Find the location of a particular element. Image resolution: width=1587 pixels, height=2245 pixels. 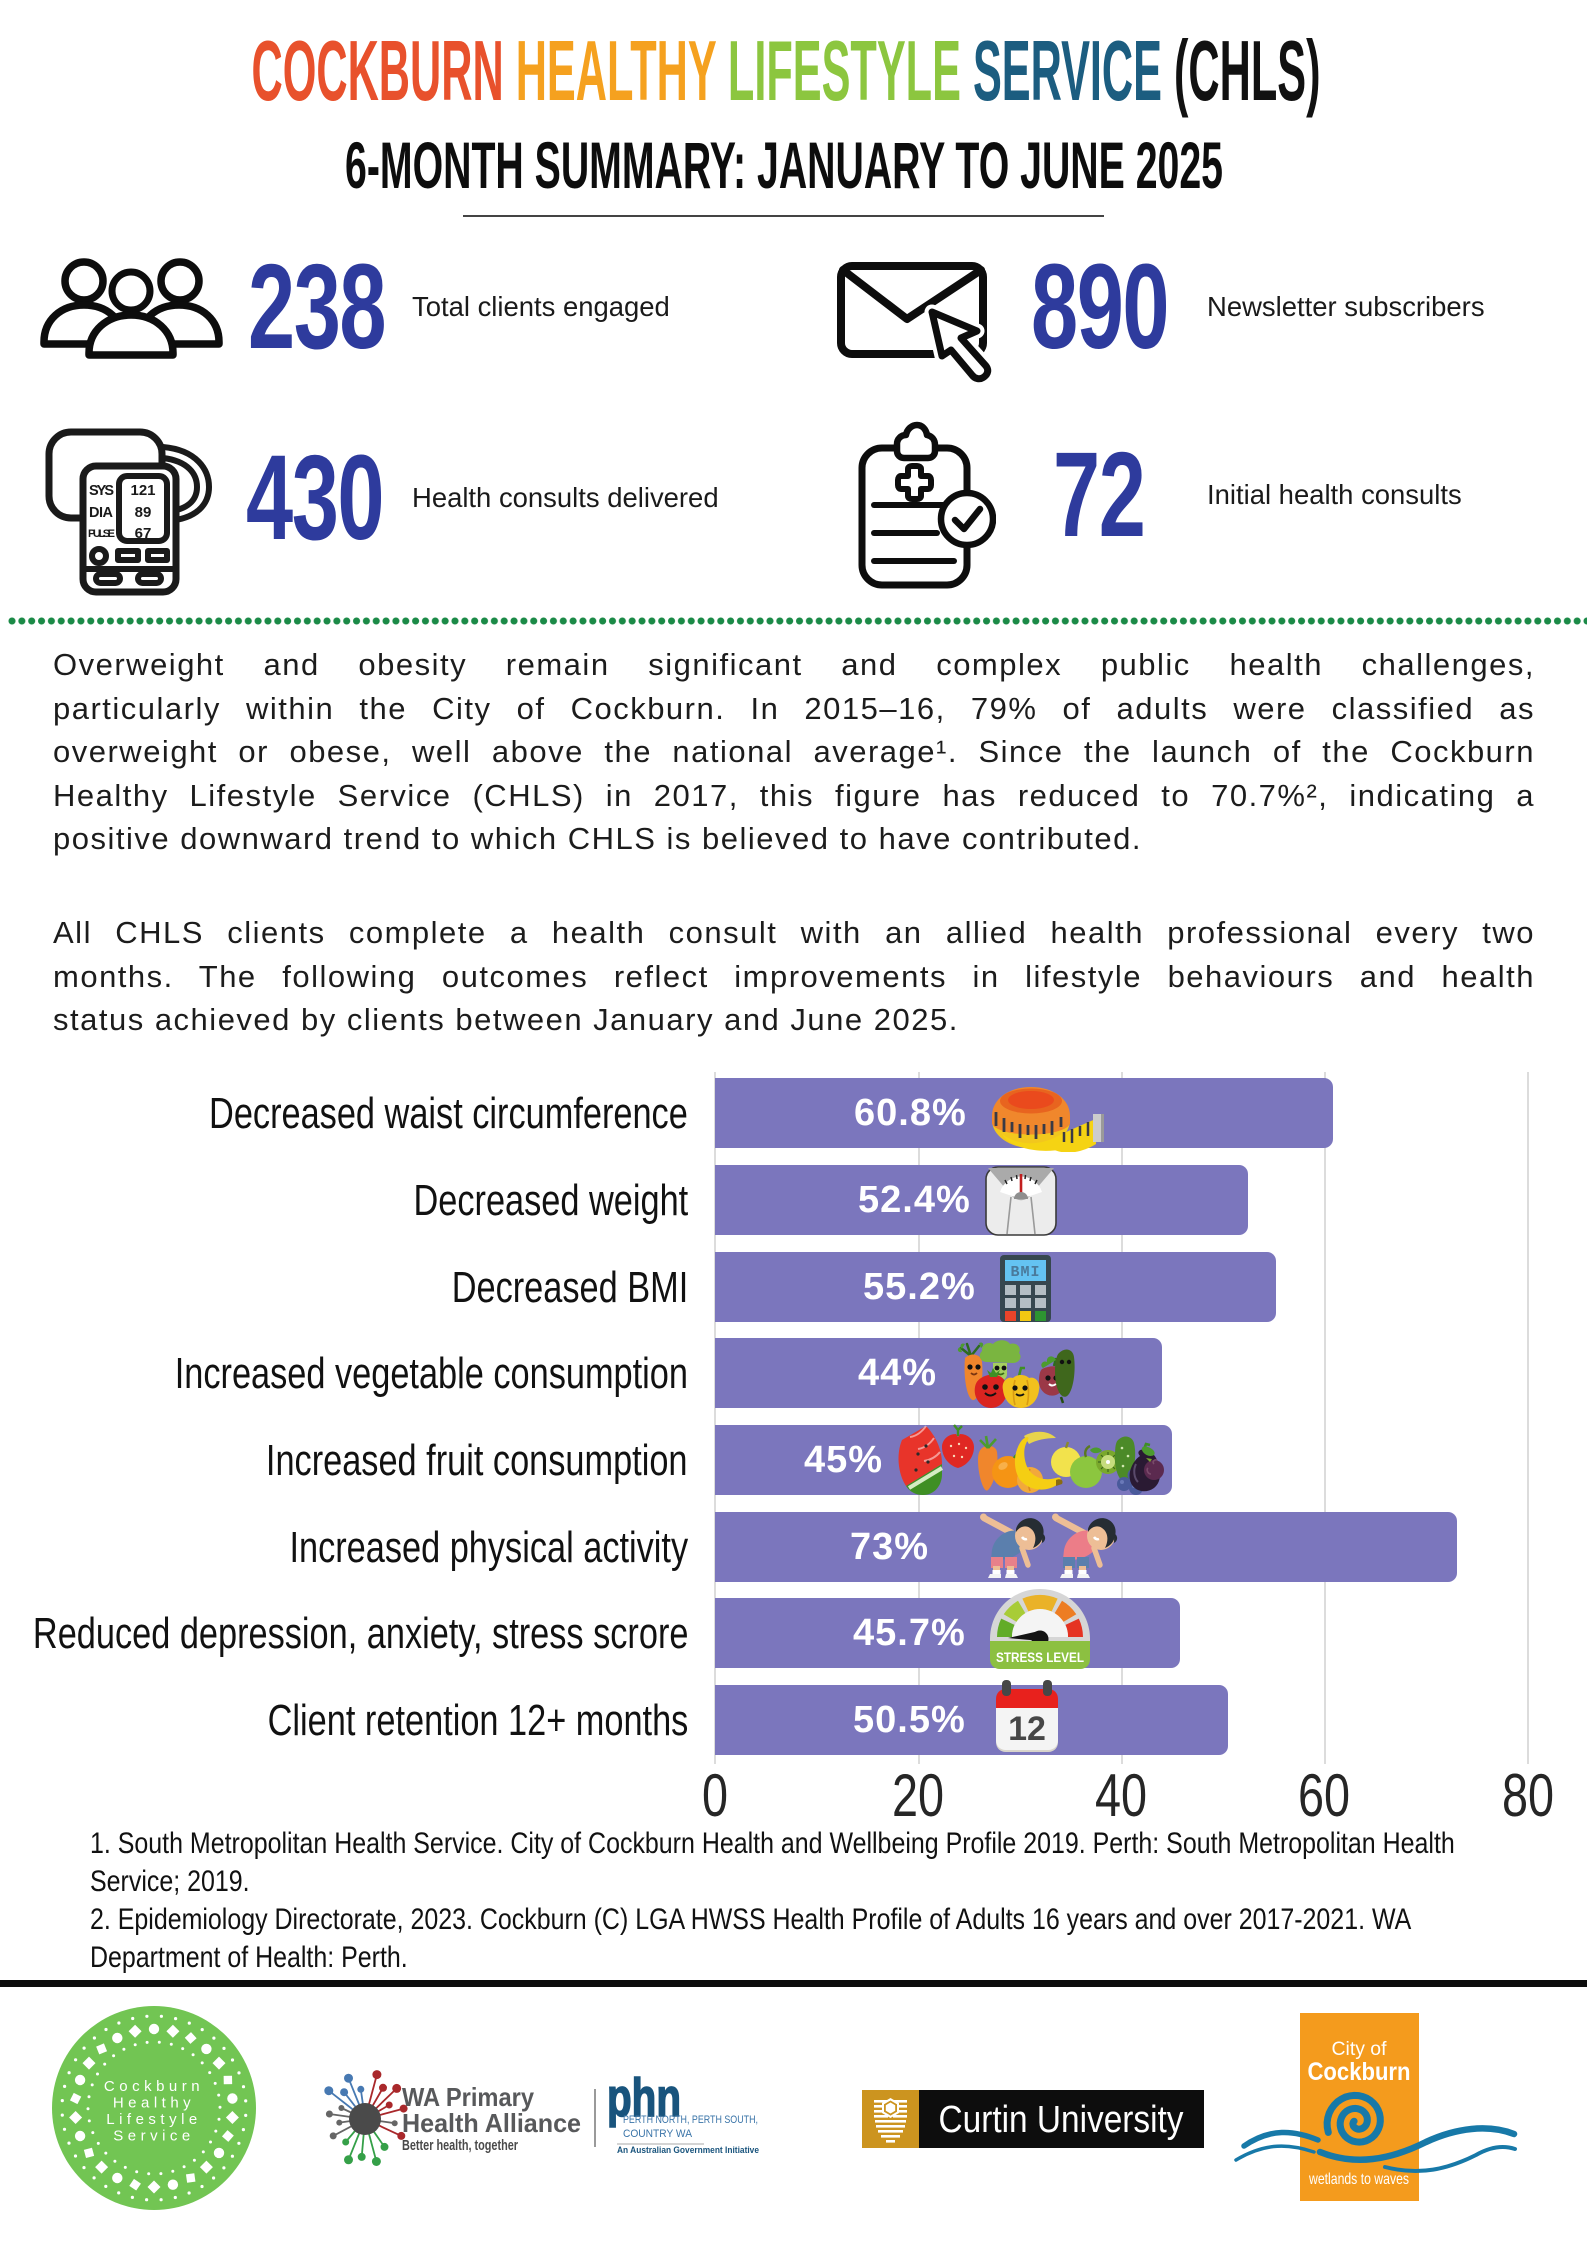

svg-text: Lifestyle is located at coordinates (154, 2119).